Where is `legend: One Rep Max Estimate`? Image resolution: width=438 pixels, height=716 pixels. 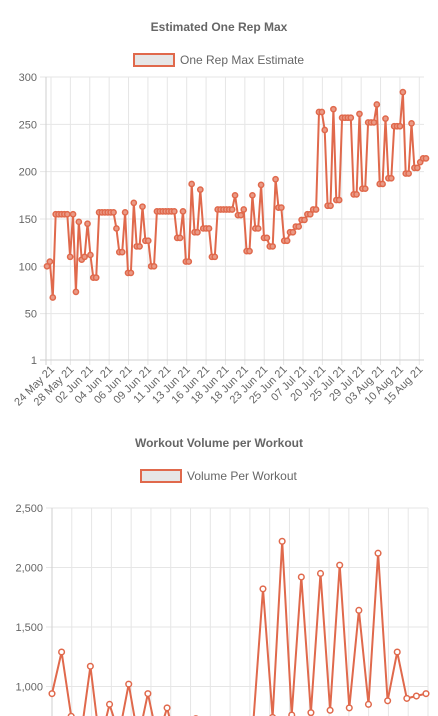
legend: One Rep Max Estimate is located at coordinates (218, 60).